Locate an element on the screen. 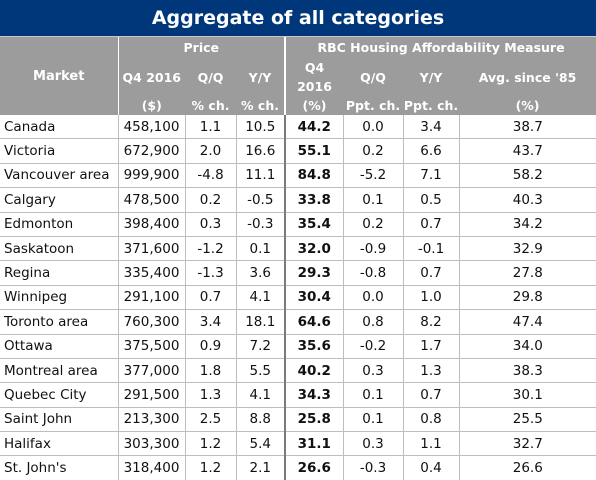  cell-market: Winnipeg is located at coordinates (59, 297).